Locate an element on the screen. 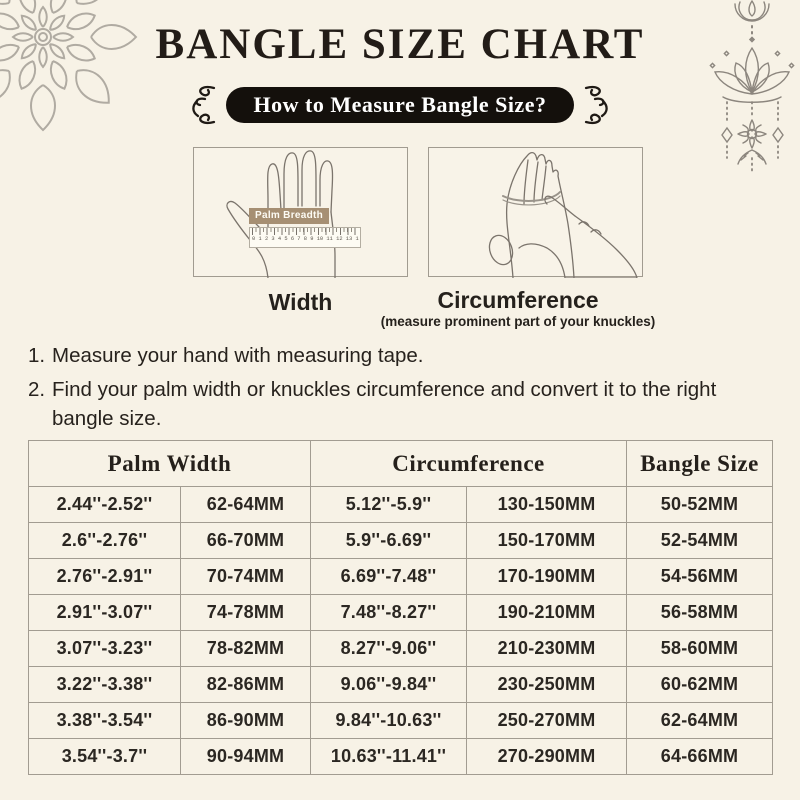 This screenshot has height=800, width=800. step-number: 2. is located at coordinates (37, 390).